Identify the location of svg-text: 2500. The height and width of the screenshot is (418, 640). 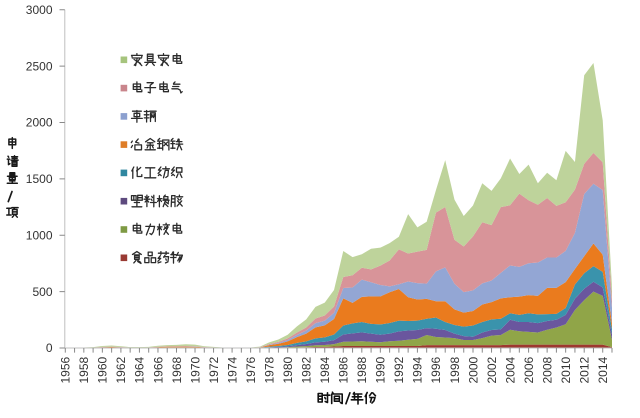
(39, 66).